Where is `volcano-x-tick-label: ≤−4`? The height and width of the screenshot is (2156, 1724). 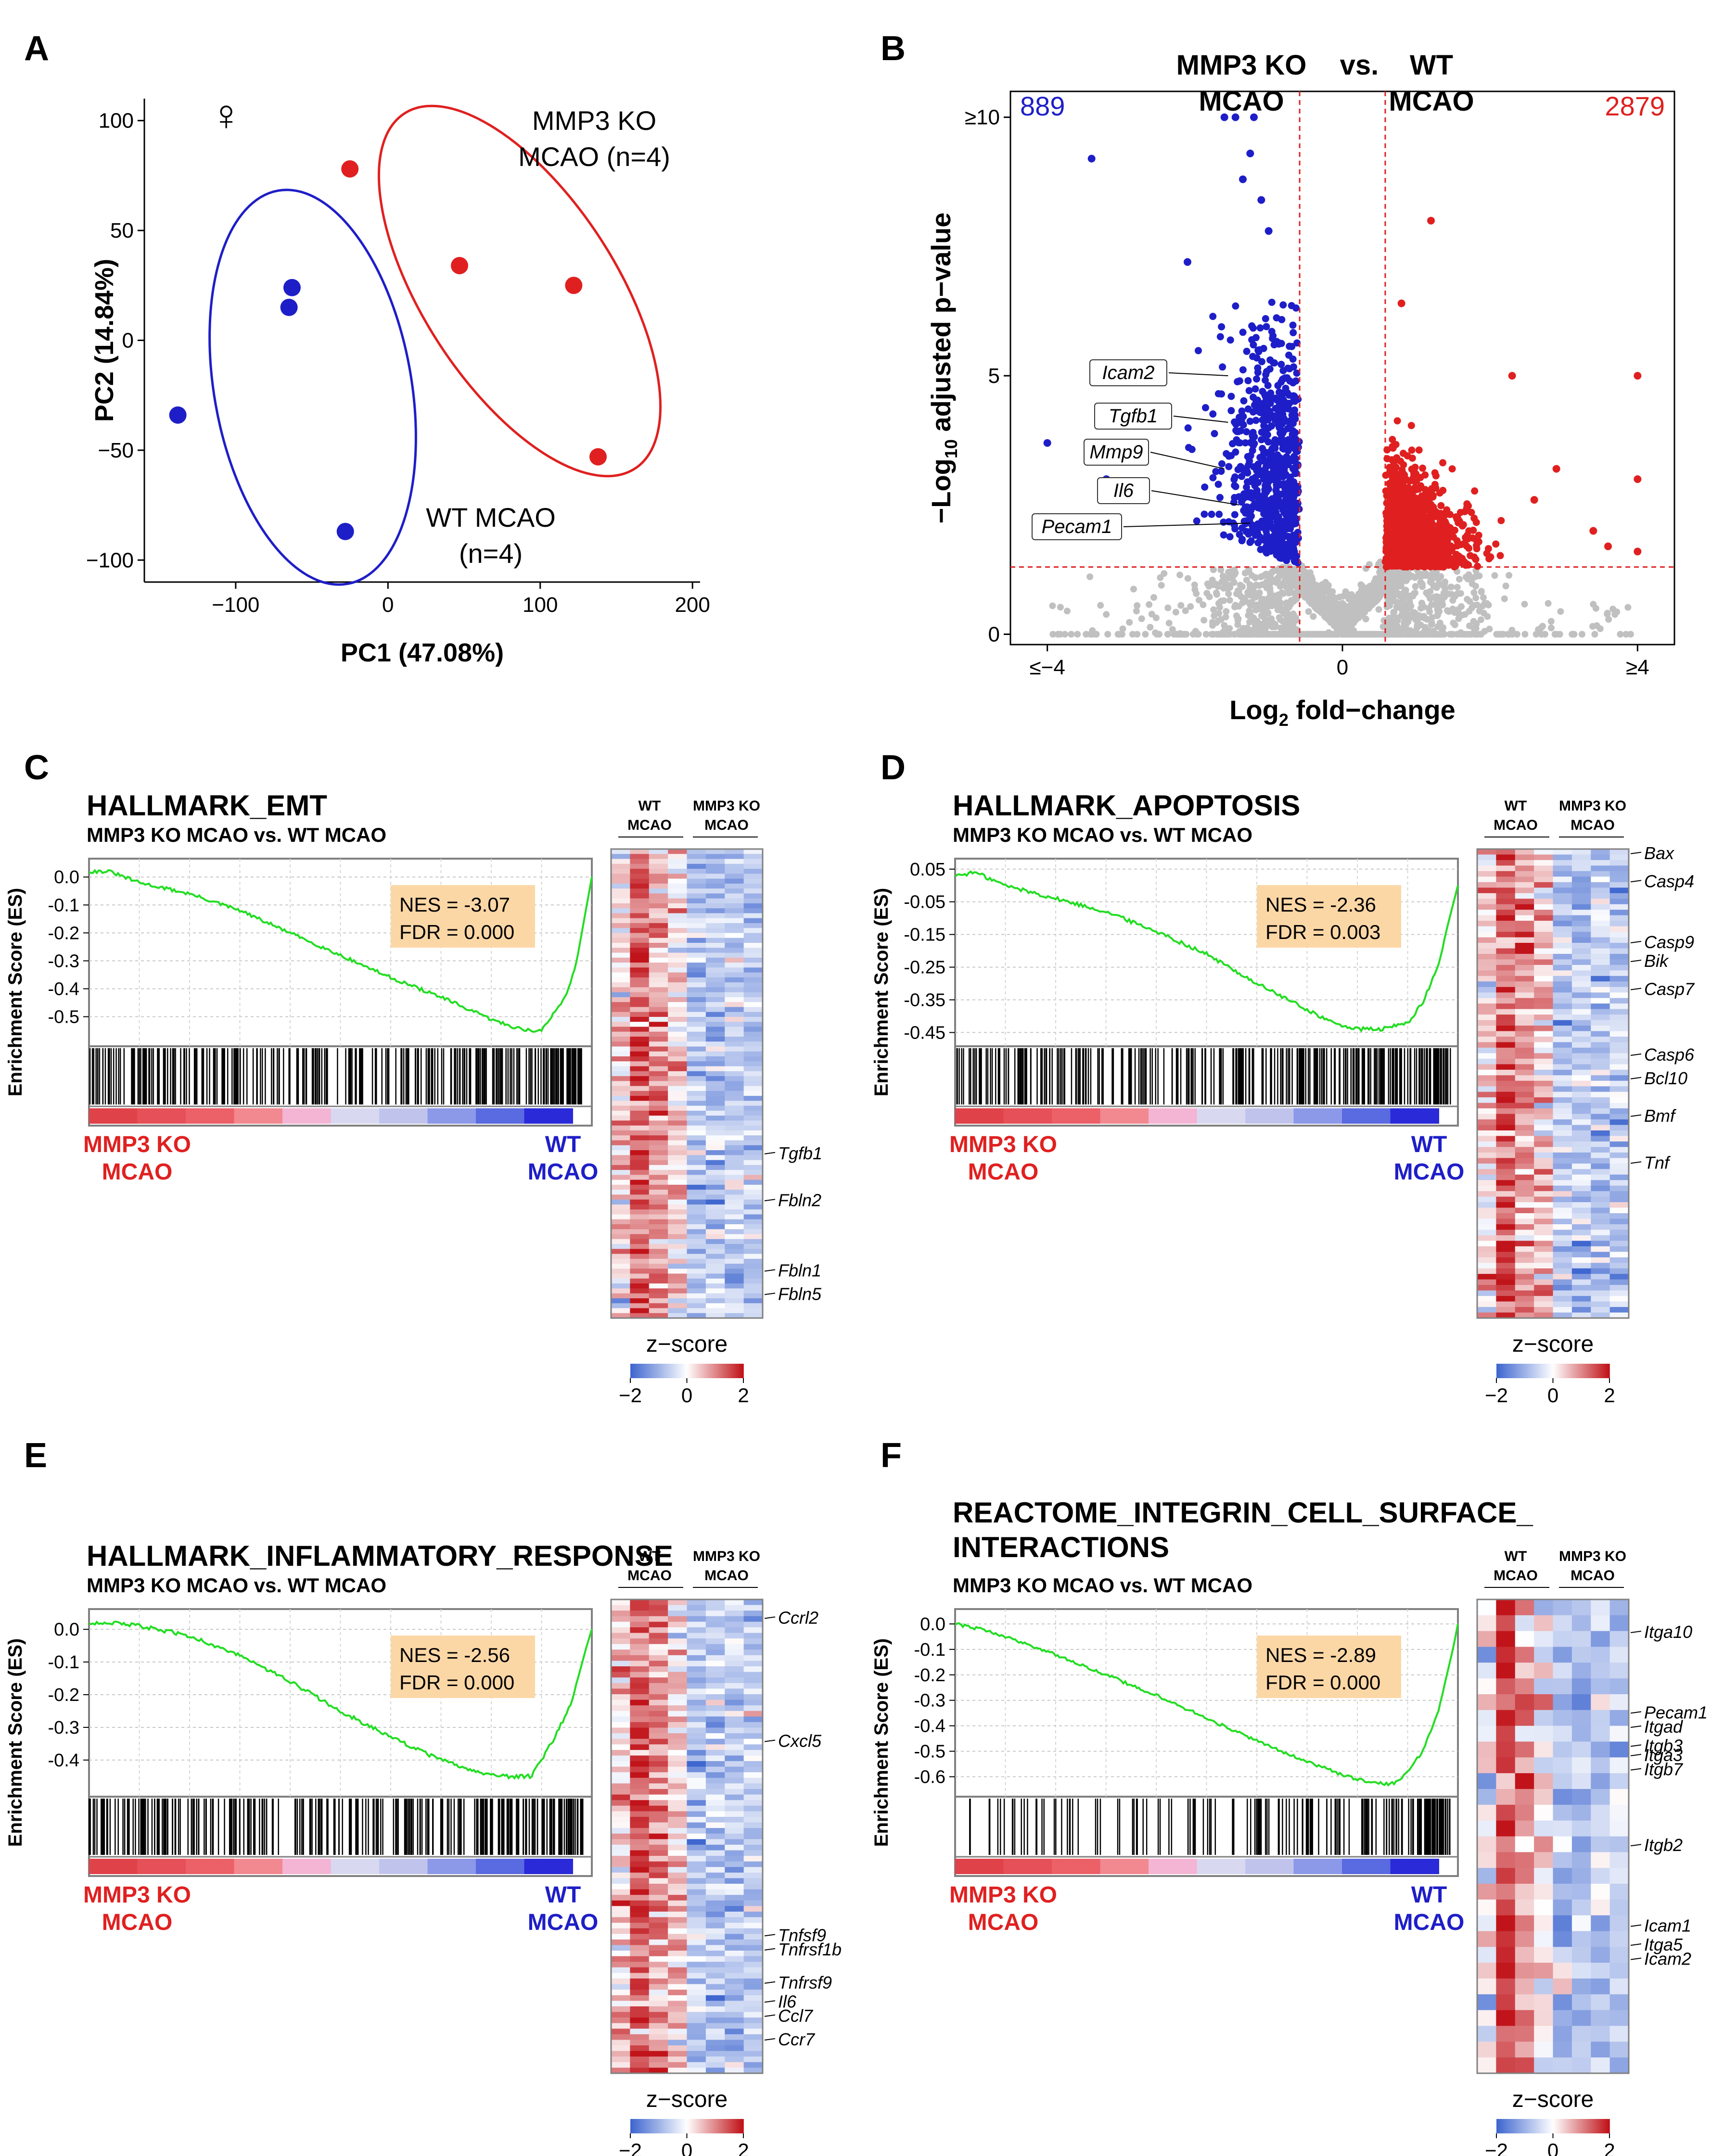
volcano-x-tick-label: ≤−4 is located at coordinates (1047, 667).